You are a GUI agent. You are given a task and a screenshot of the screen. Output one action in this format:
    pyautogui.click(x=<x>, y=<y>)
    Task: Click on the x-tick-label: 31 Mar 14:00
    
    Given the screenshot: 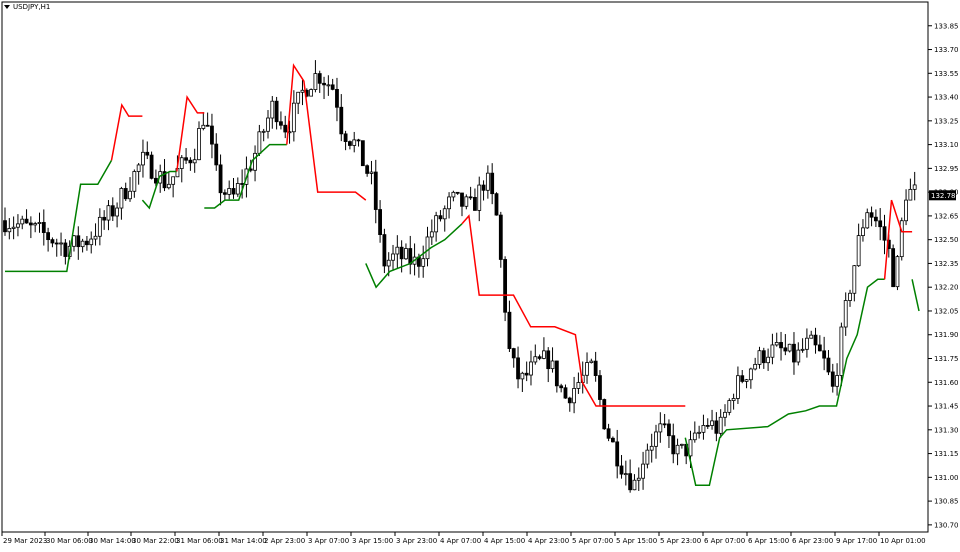 What is the action you would take?
    pyautogui.click(x=243, y=541)
    